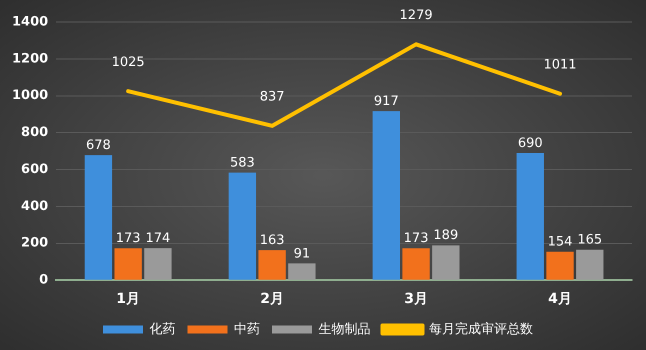 Image resolution: width=646 pixels, height=350 pixels. What do you see at coordinates (272, 299) in the screenshot?
I see `x-tick-label: 2月` at bounding box center [272, 299].